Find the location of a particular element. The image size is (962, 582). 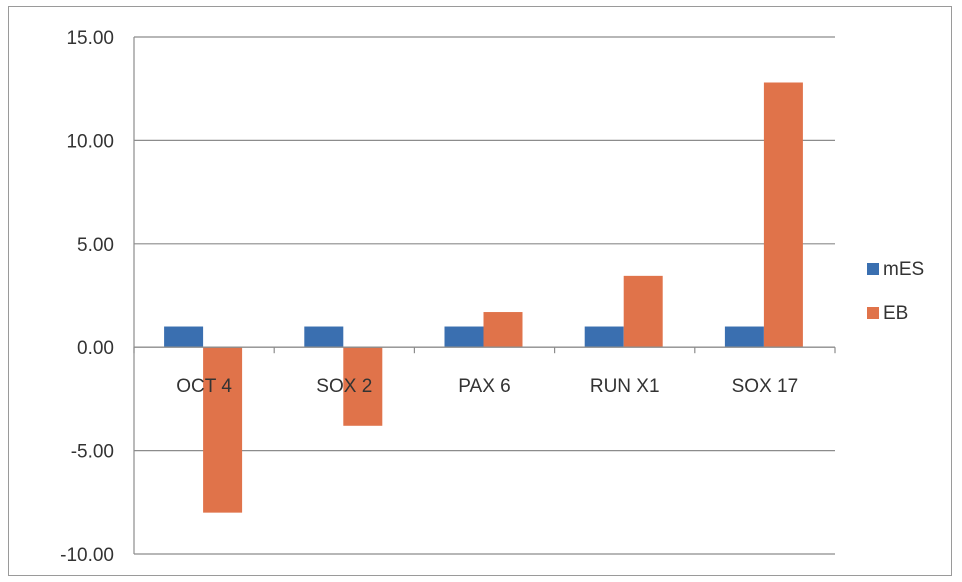

bar-eb-run-x1 is located at coordinates (643, 311).